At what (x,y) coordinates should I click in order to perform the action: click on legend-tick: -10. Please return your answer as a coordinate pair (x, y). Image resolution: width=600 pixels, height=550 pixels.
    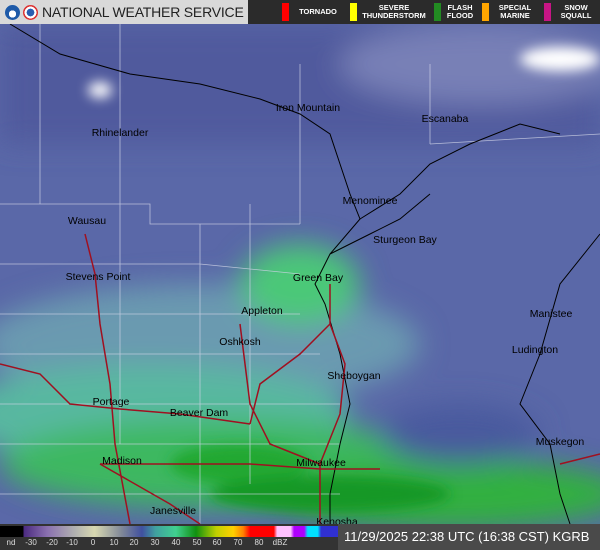
    Looking at the image, I should click on (72, 542).